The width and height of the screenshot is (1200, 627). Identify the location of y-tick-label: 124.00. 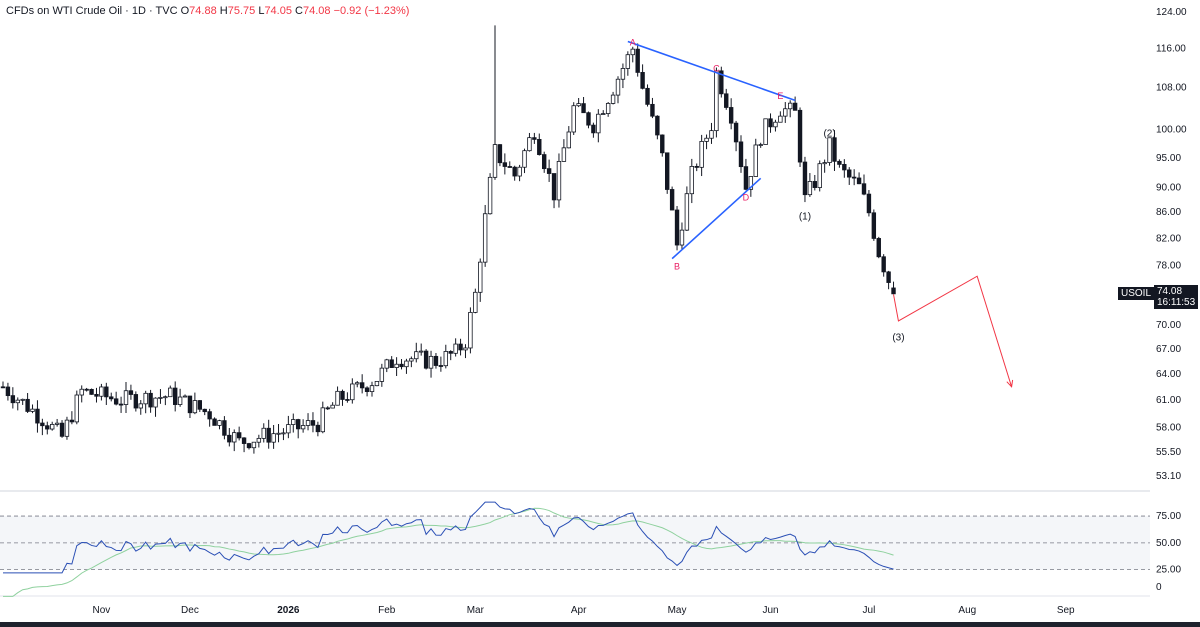
(1171, 12).